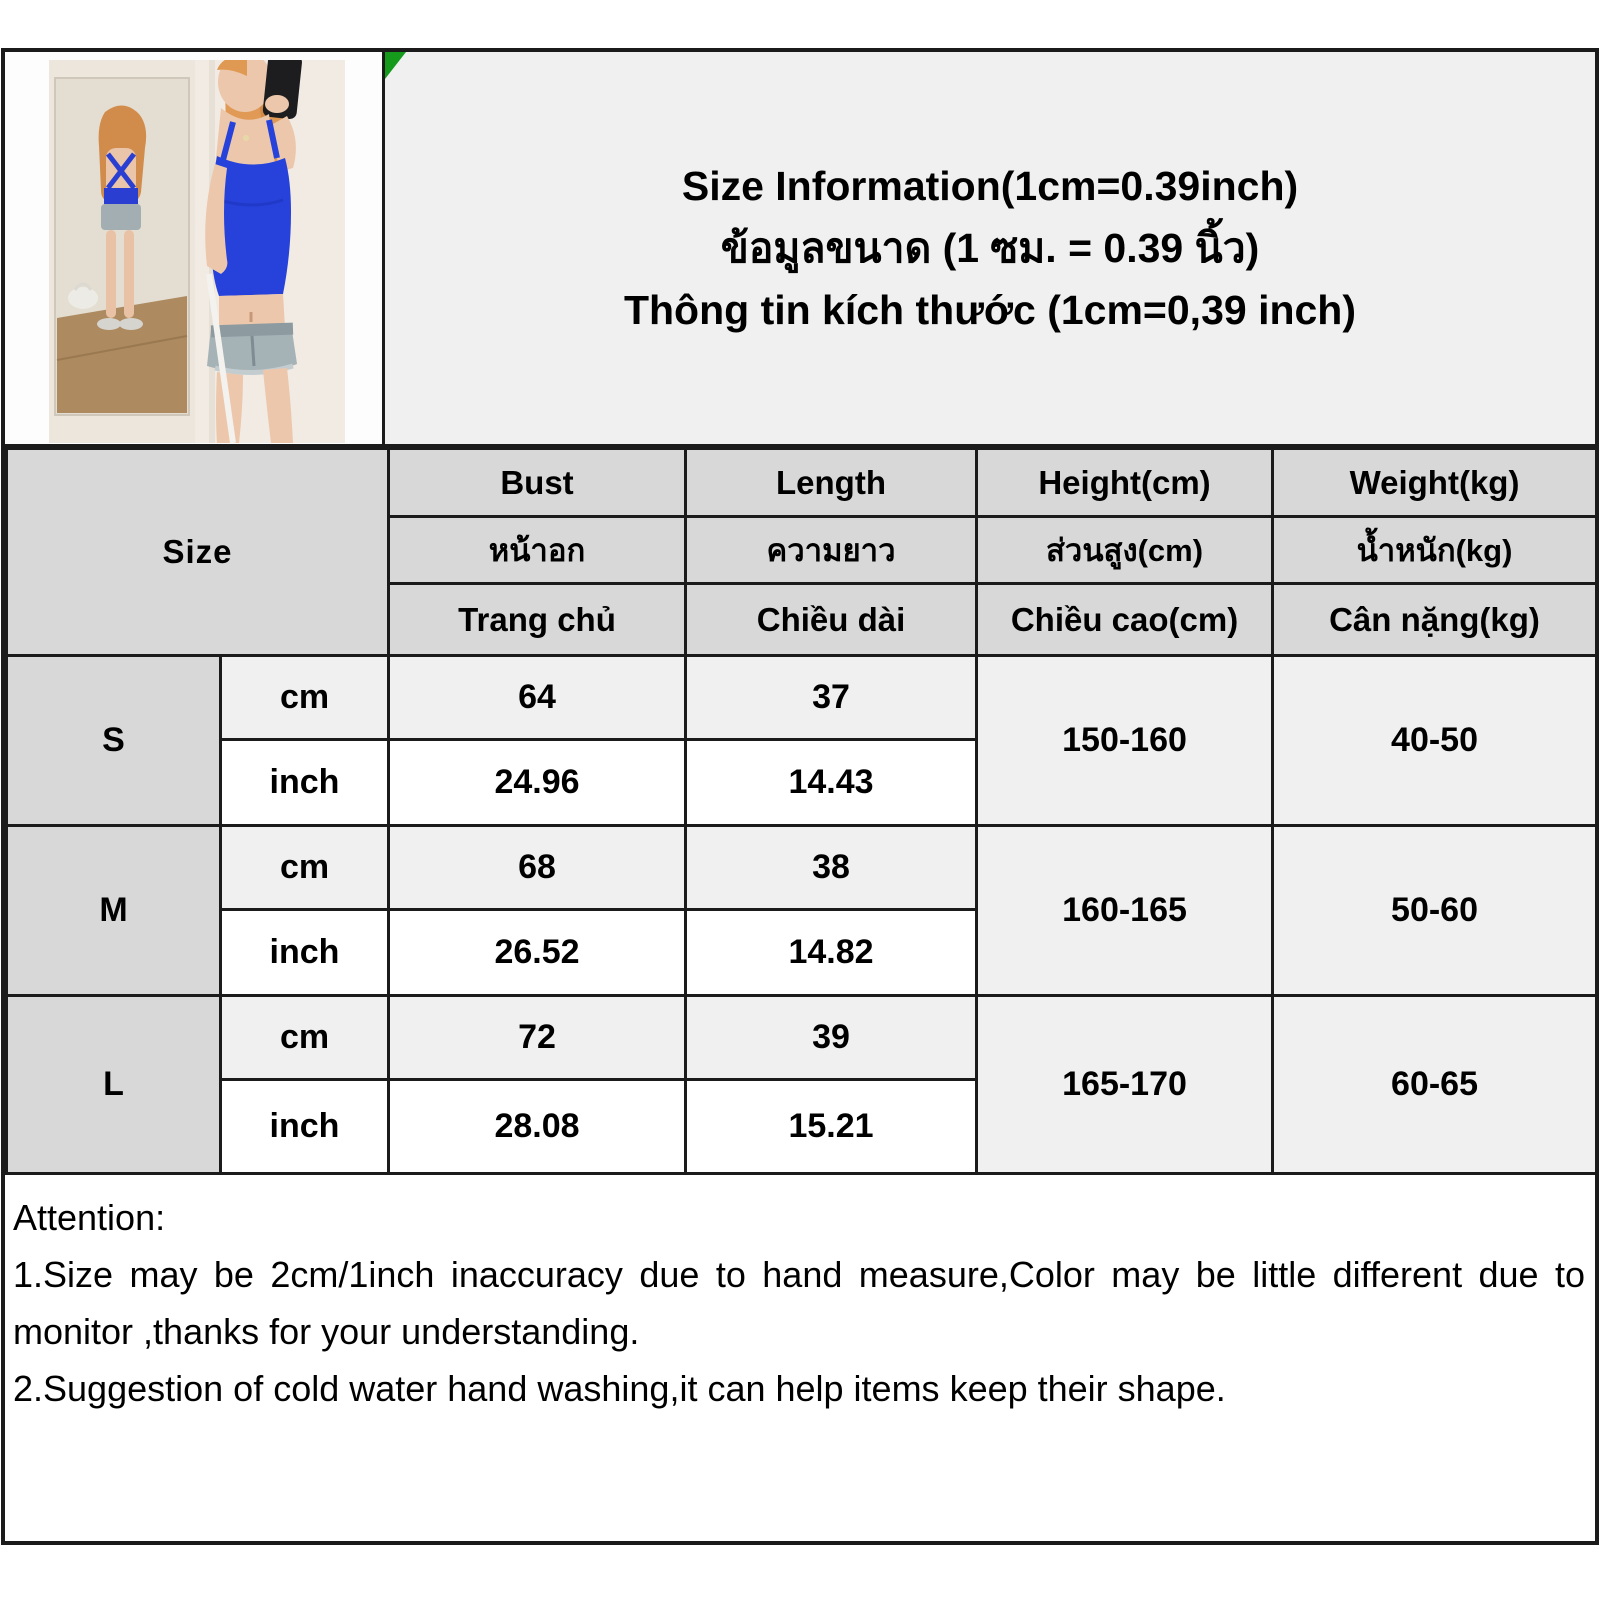 This screenshot has width=1600, height=1600. What do you see at coordinates (831, 952) in the screenshot?
I see `m-length-inch: 14.82` at bounding box center [831, 952].